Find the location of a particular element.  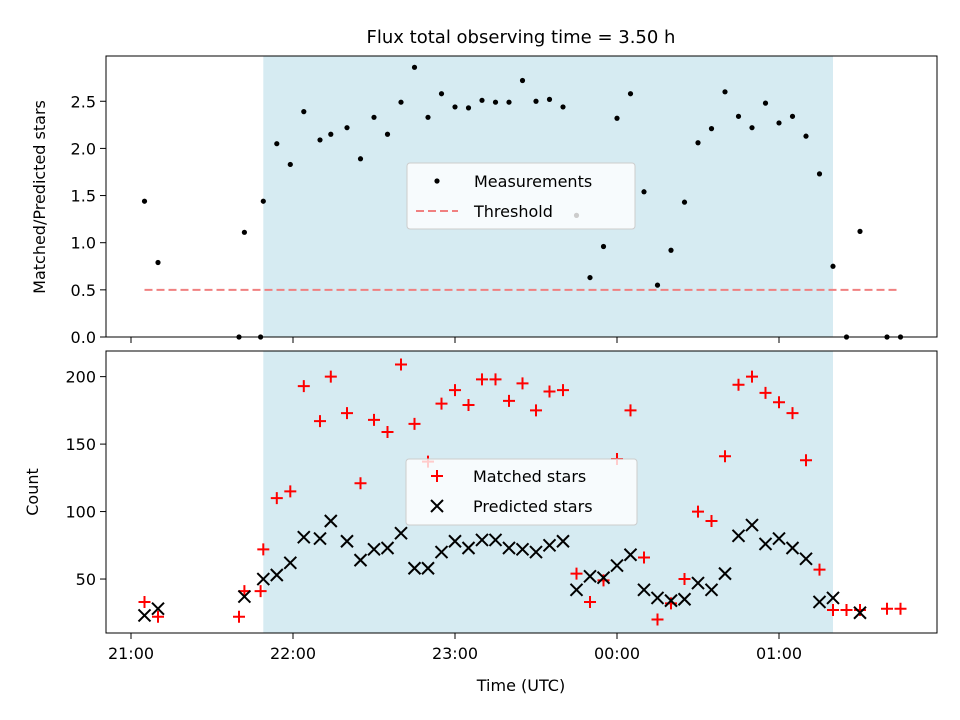

y-tick-label: 1.0 is located at coordinates (83, 243).